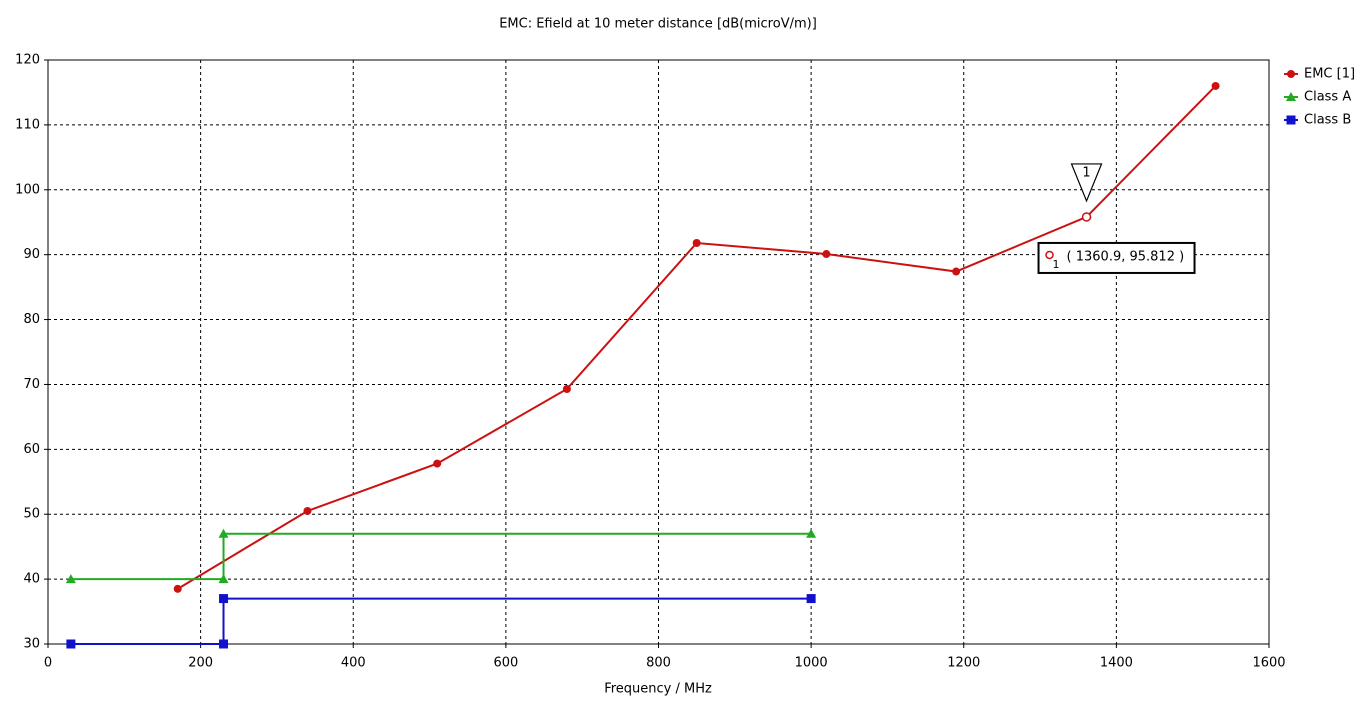  What do you see at coordinates (31, 644) in the screenshot?
I see `y-tick-label: 30` at bounding box center [31, 644].